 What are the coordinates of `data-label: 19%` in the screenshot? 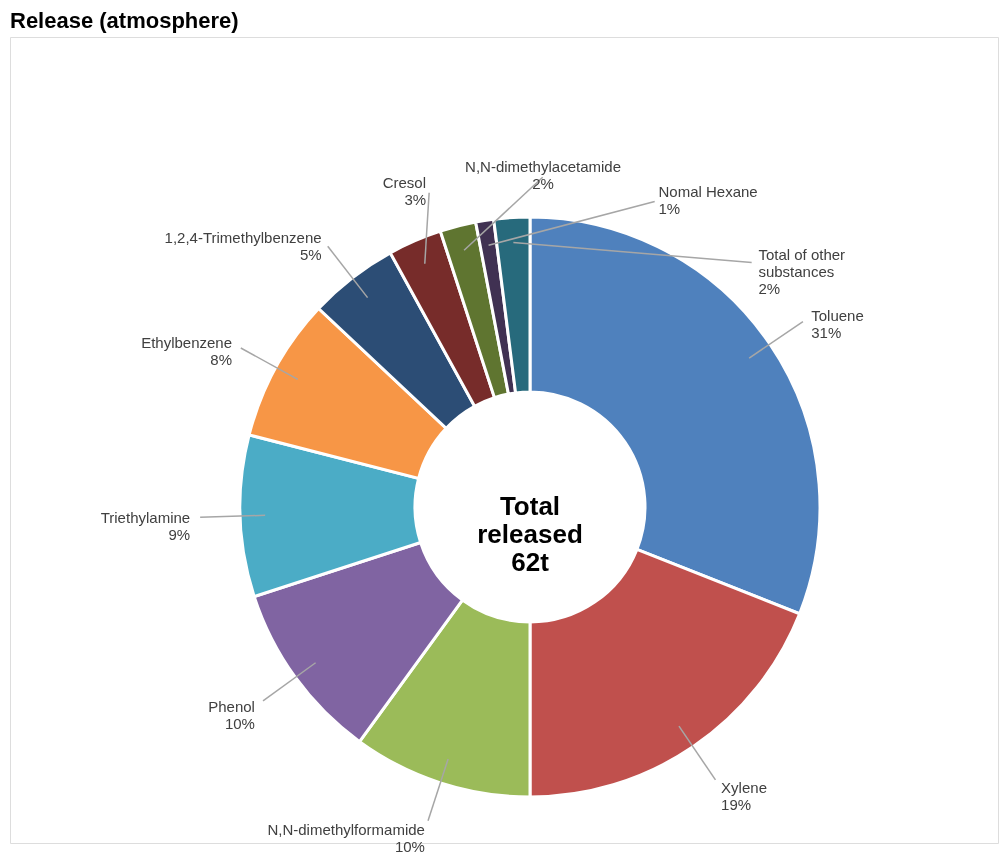 It's located at (736, 805).